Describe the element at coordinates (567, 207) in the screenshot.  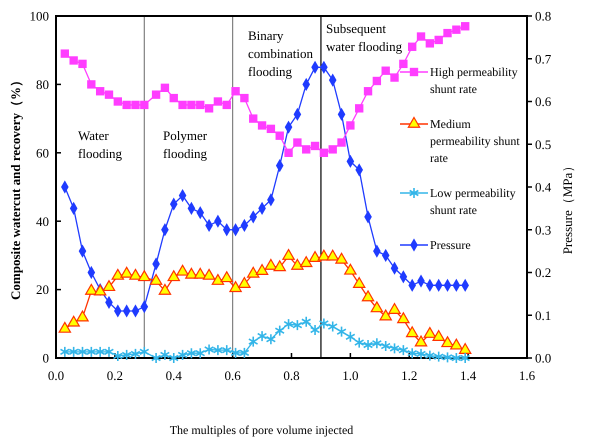
I see `y2-axis-title: Pressure（MPa）` at that location.